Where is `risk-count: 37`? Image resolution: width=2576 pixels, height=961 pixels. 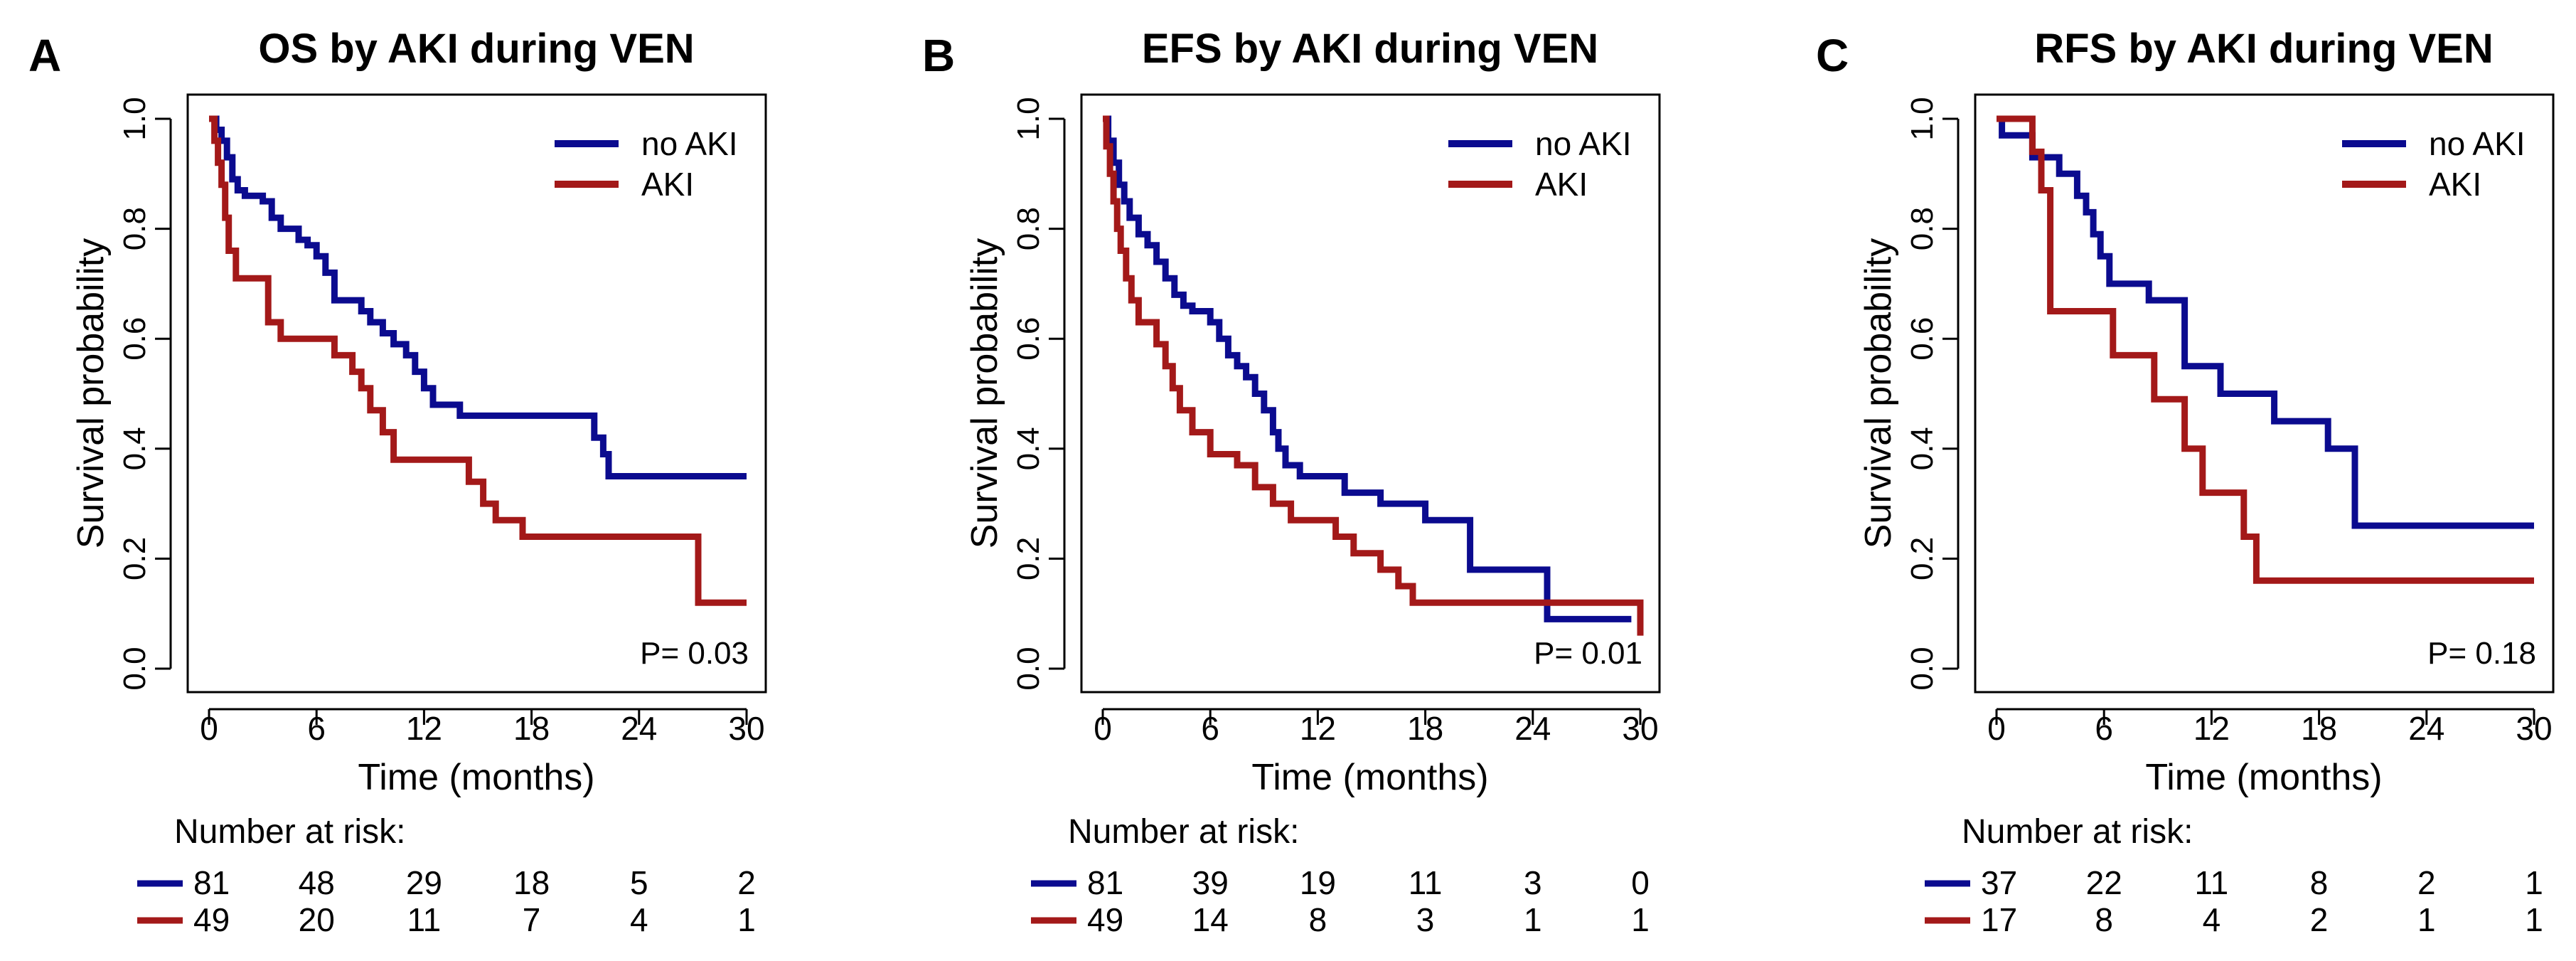 risk-count: 37 is located at coordinates (1999, 882).